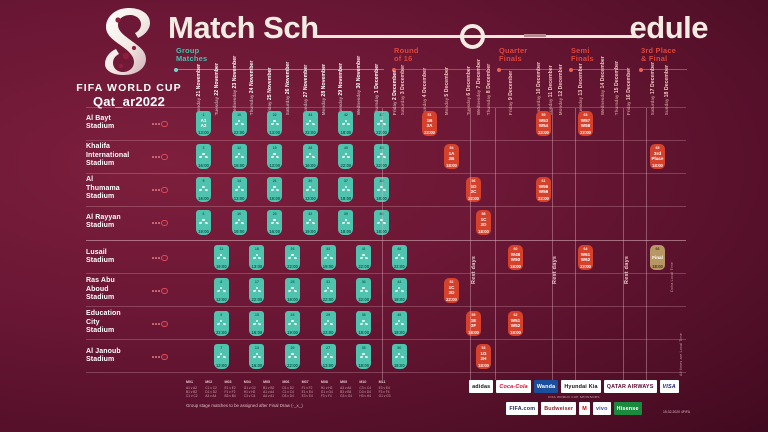 The image size is (768, 432). What do you see at coordinates (515, 323) in the screenshot?
I see `match-card-62: 62 W51 W52 18:00` at bounding box center [515, 323].